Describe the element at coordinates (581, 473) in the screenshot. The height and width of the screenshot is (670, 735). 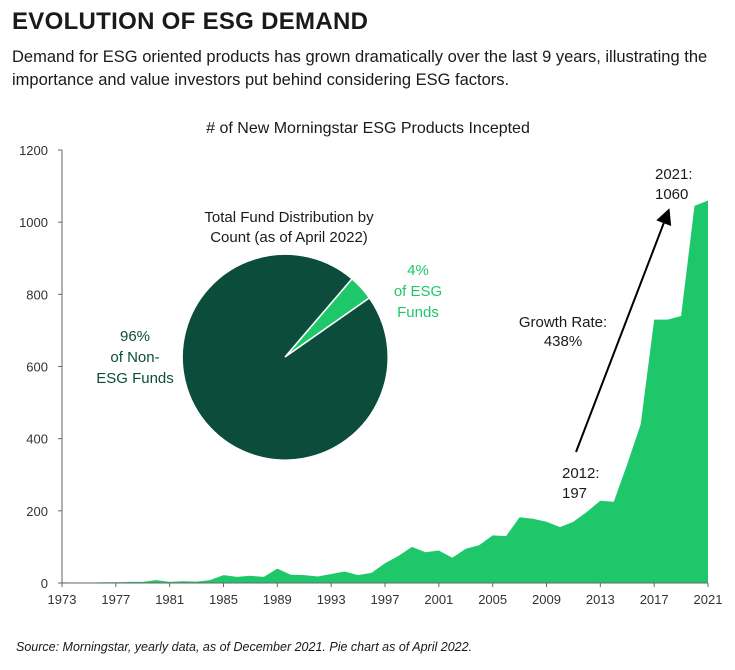
I see `annotation-2012-year: 2012:` at that location.